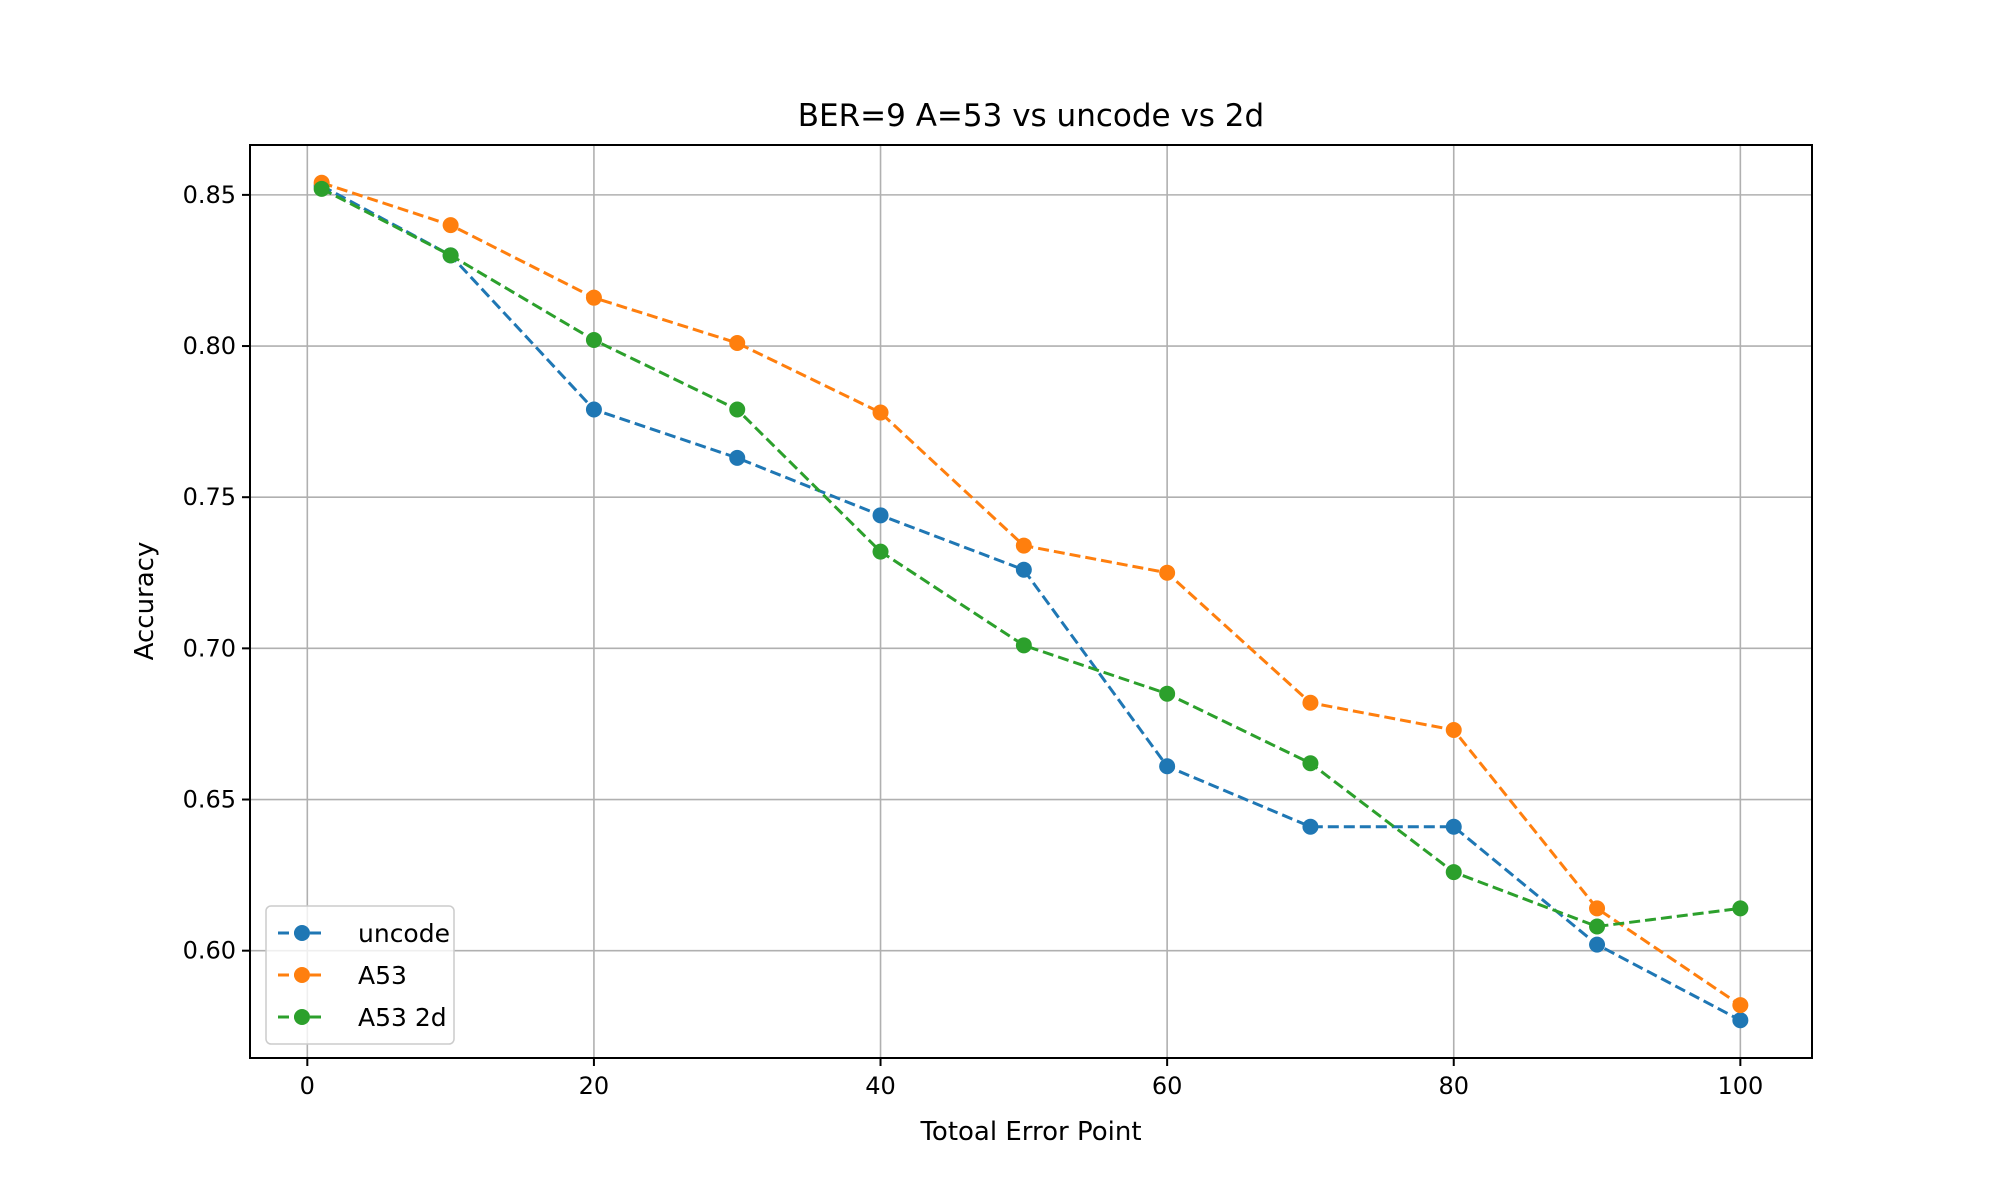  Describe the element at coordinates (1031, 1079) in the screenshot. I see `x-axis-ticks: 0 20 40 60 80 100` at that location.